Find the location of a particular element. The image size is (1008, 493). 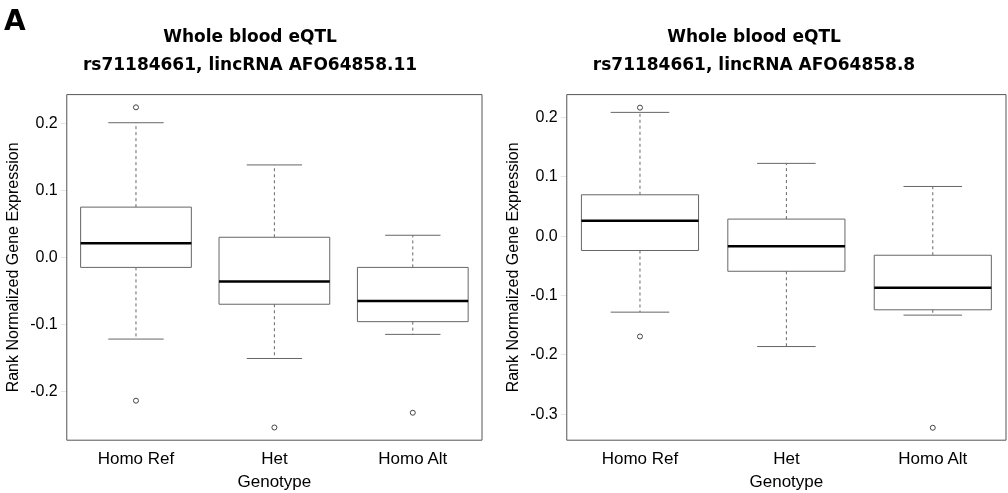

chart-title: Whole blood eQTL rs71184661, lincRNA AFO64858.11 is located at coordinates (250, 50).